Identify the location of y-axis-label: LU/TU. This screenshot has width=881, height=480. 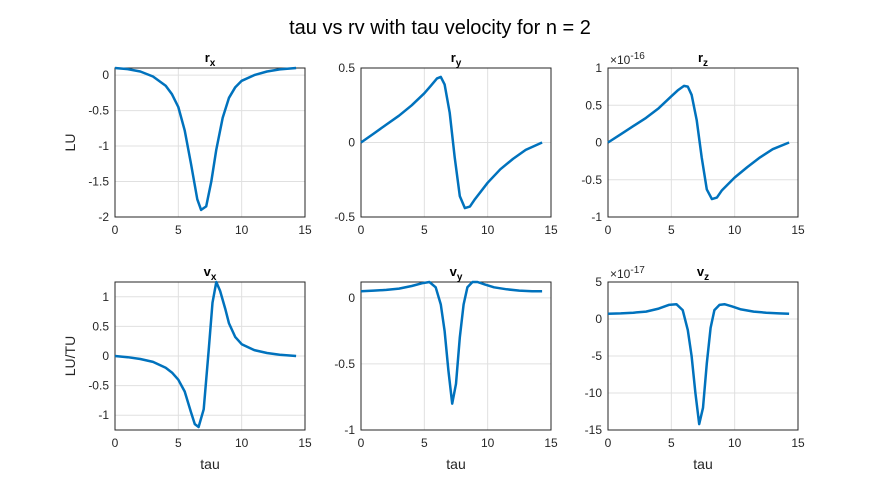
(70, 356).